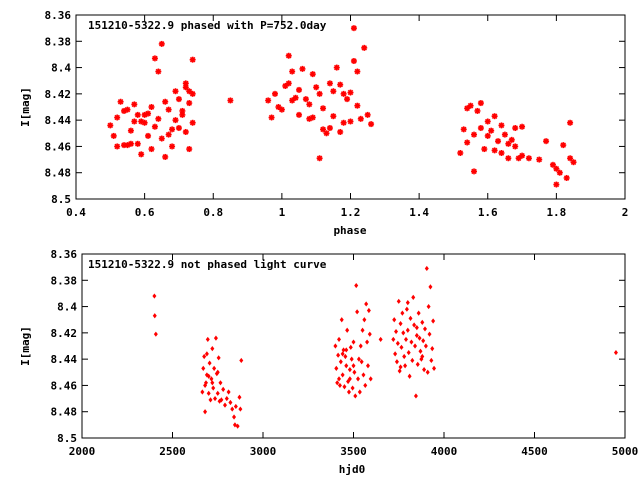  What do you see at coordinates (213, 212) in the screenshot?
I see `phased-x-tick-label: 0.8` at bounding box center [213, 212].